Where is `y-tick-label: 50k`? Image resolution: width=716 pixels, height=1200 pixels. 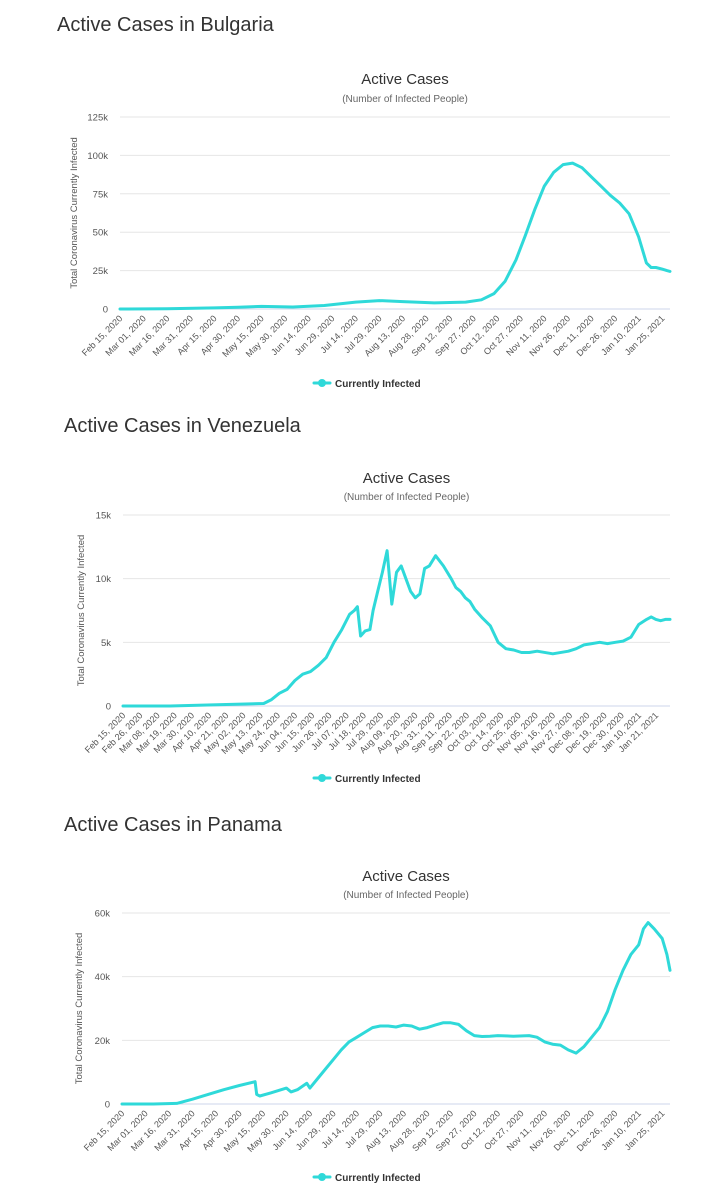 y-tick-label: 50k is located at coordinates (101, 233).